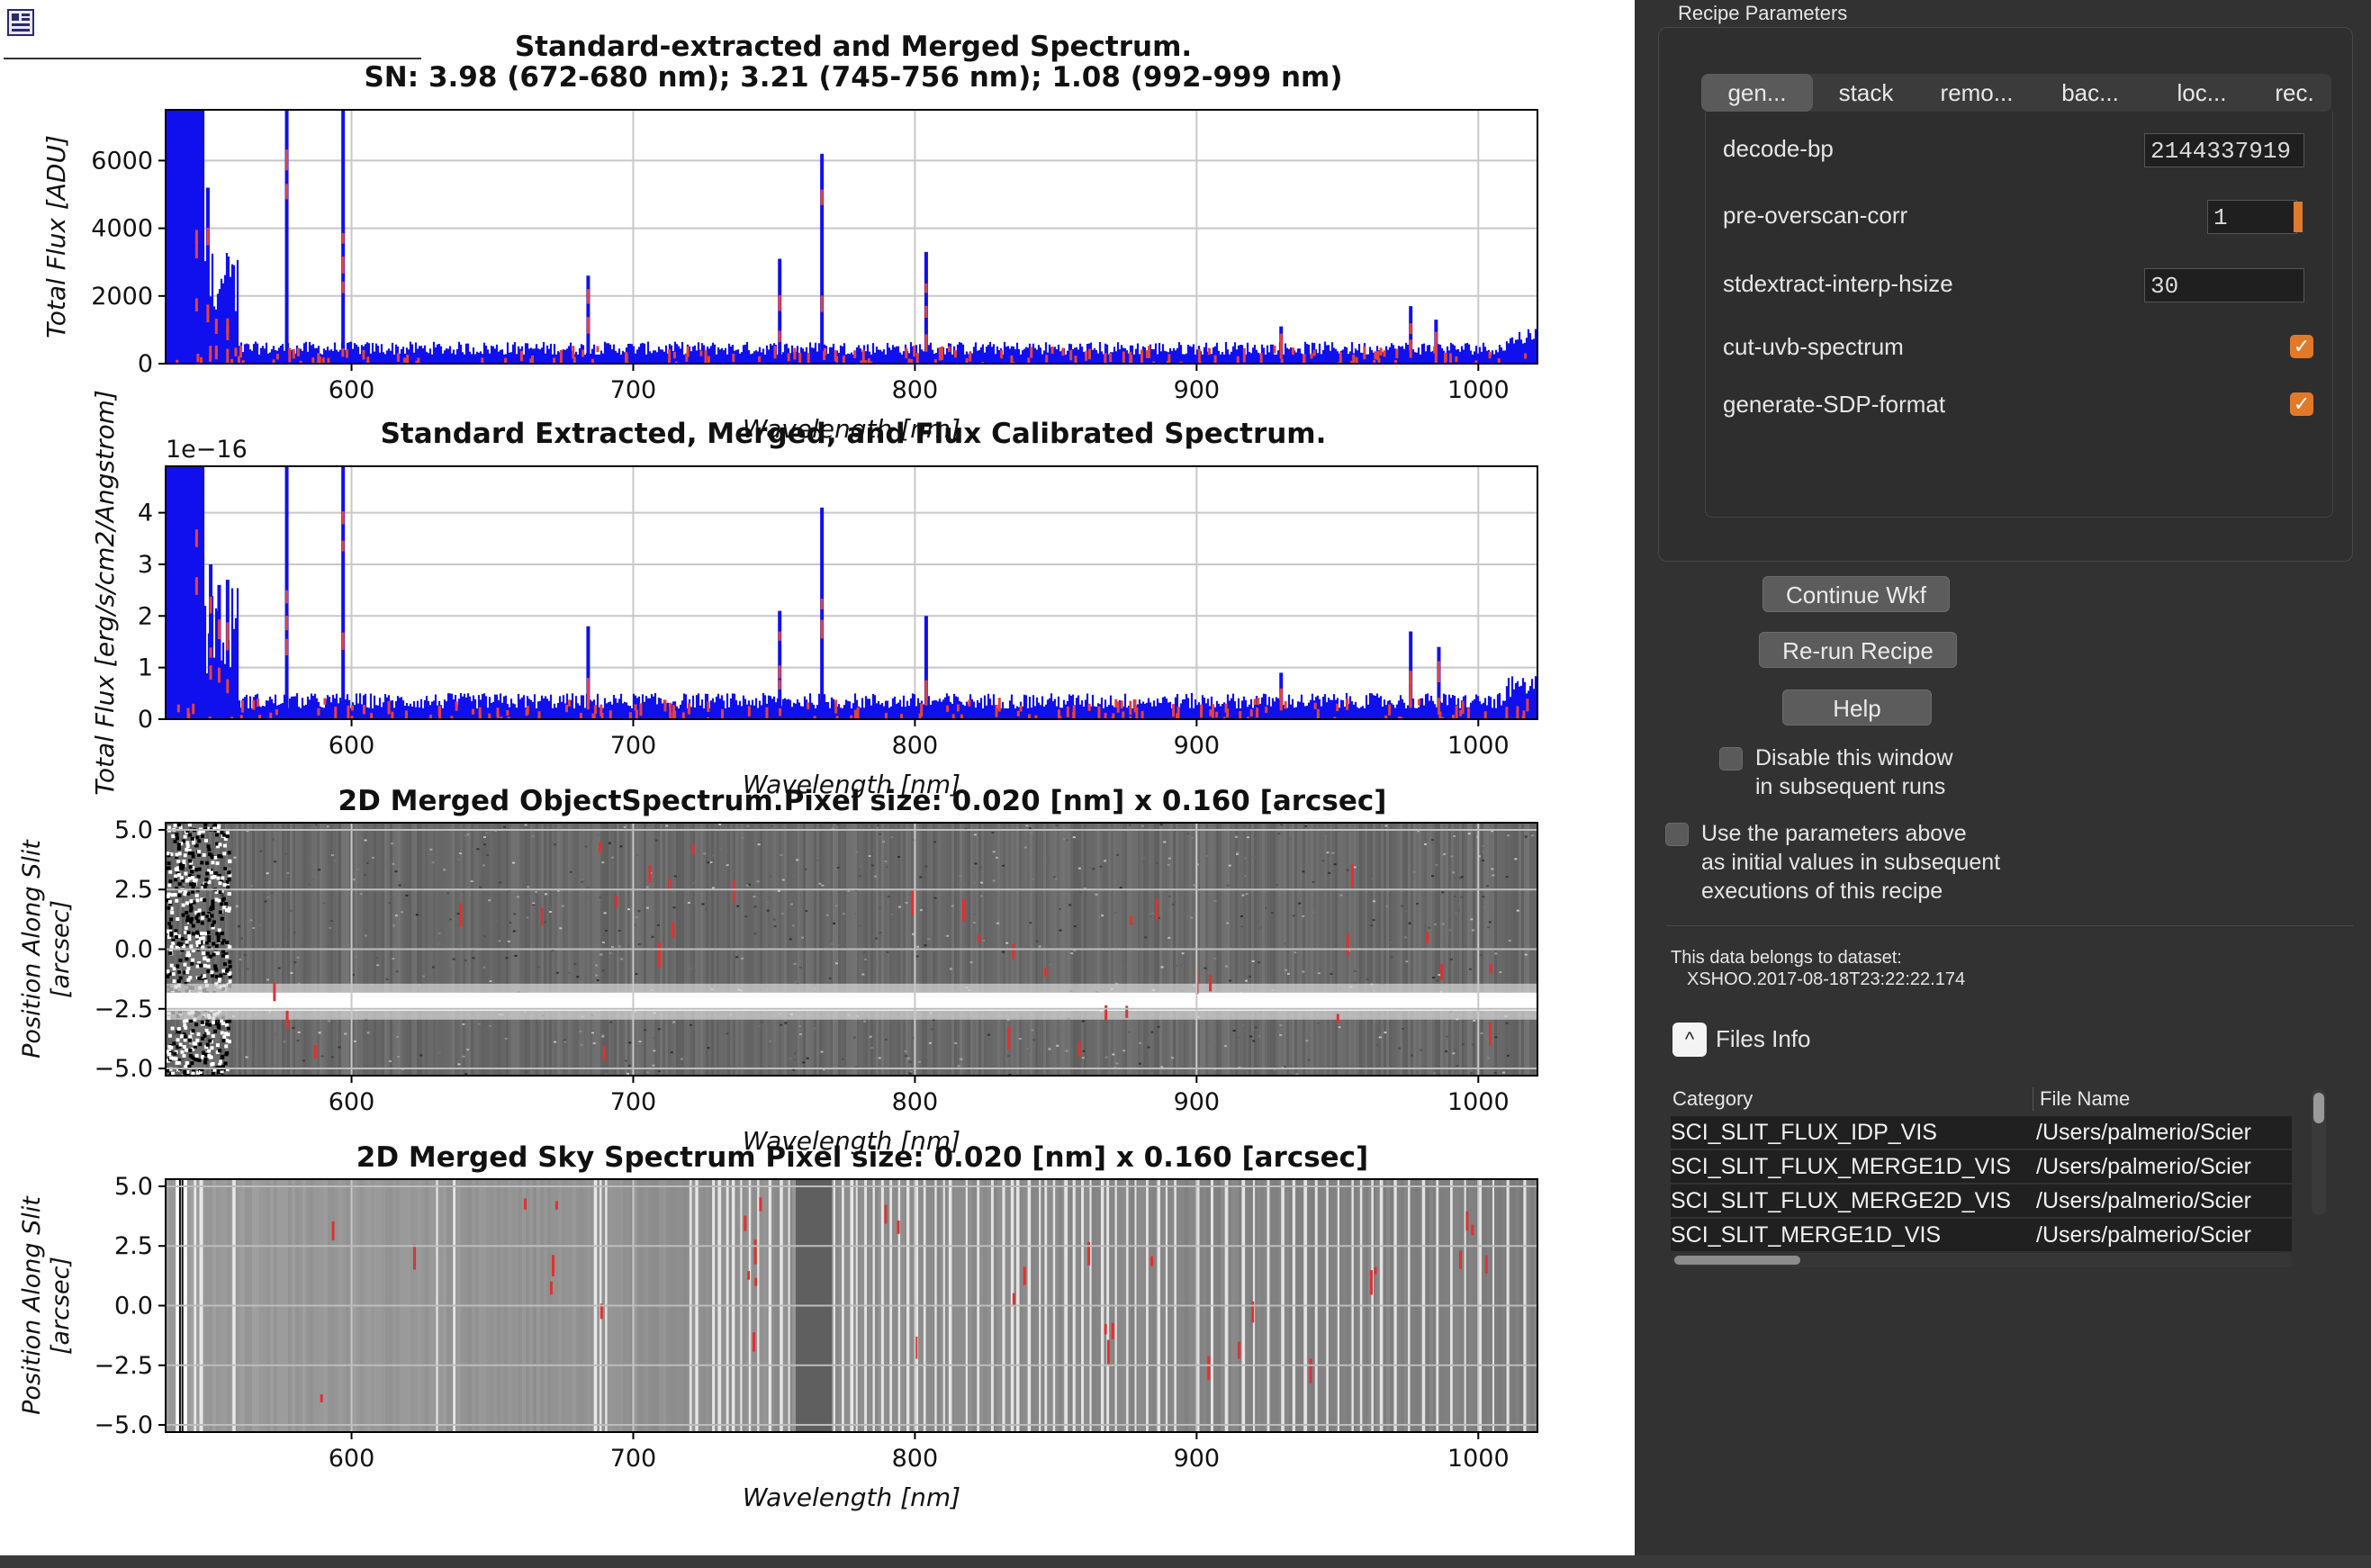 This screenshot has height=1568, width=2371. Describe the element at coordinates (2224, 285) in the screenshot. I see `stdextract-interp-hsize-field: 30` at that location.